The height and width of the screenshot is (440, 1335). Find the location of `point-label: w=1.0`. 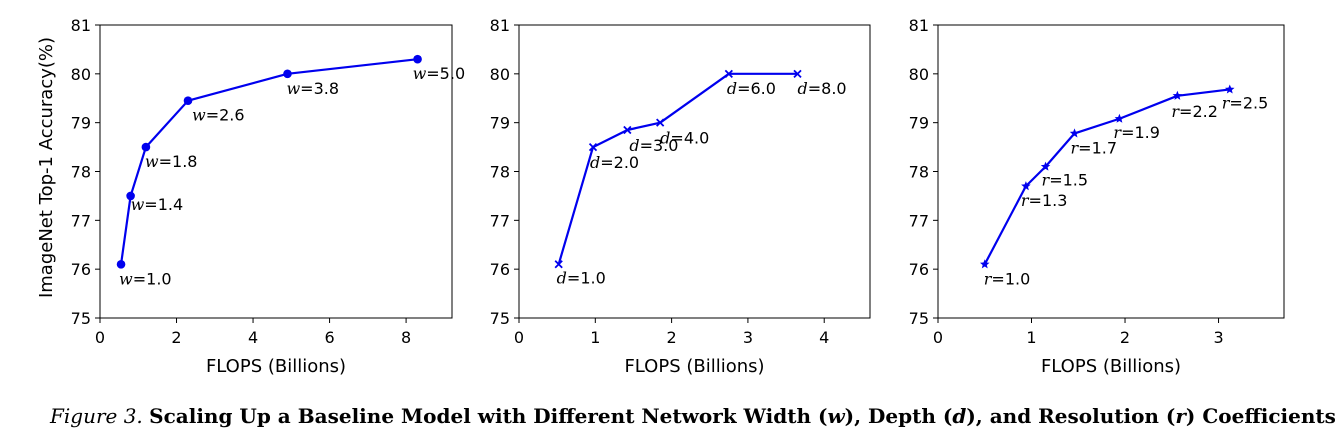

point-label: w=1.0 is located at coordinates (145, 278).